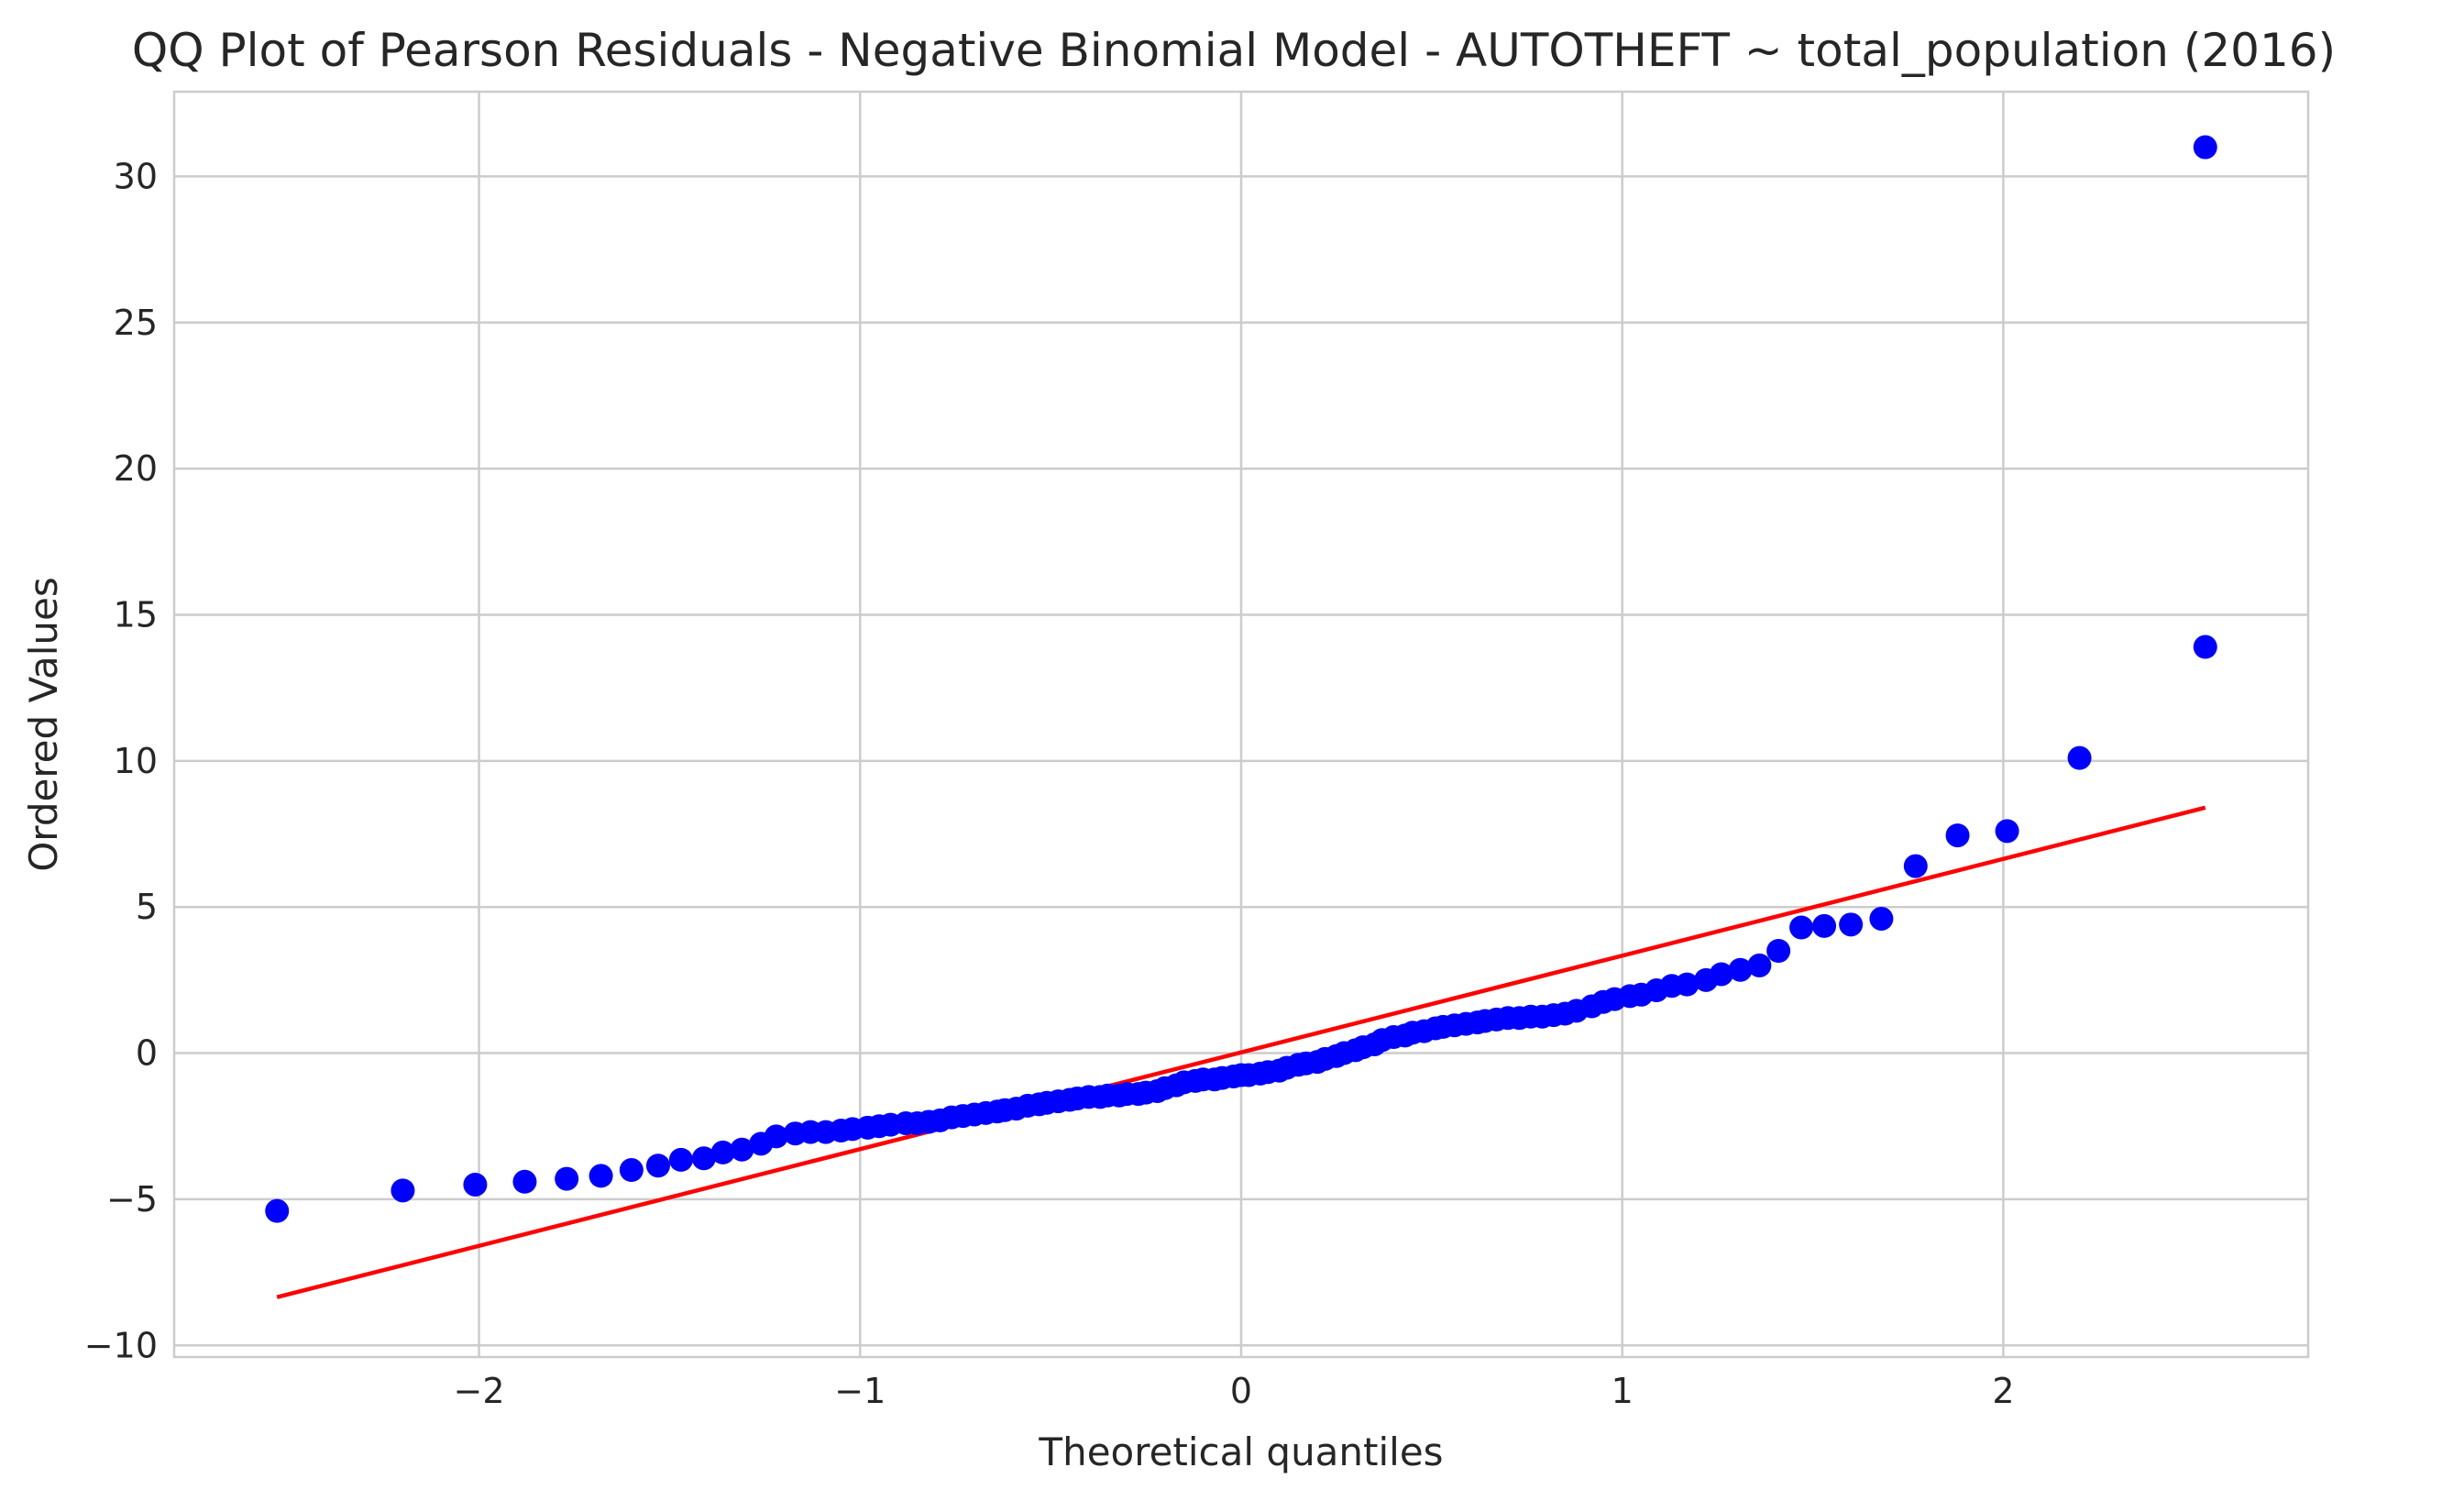  Describe the element at coordinates (136, 761) in the screenshot. I see `y-tick-label: 10` at that location.